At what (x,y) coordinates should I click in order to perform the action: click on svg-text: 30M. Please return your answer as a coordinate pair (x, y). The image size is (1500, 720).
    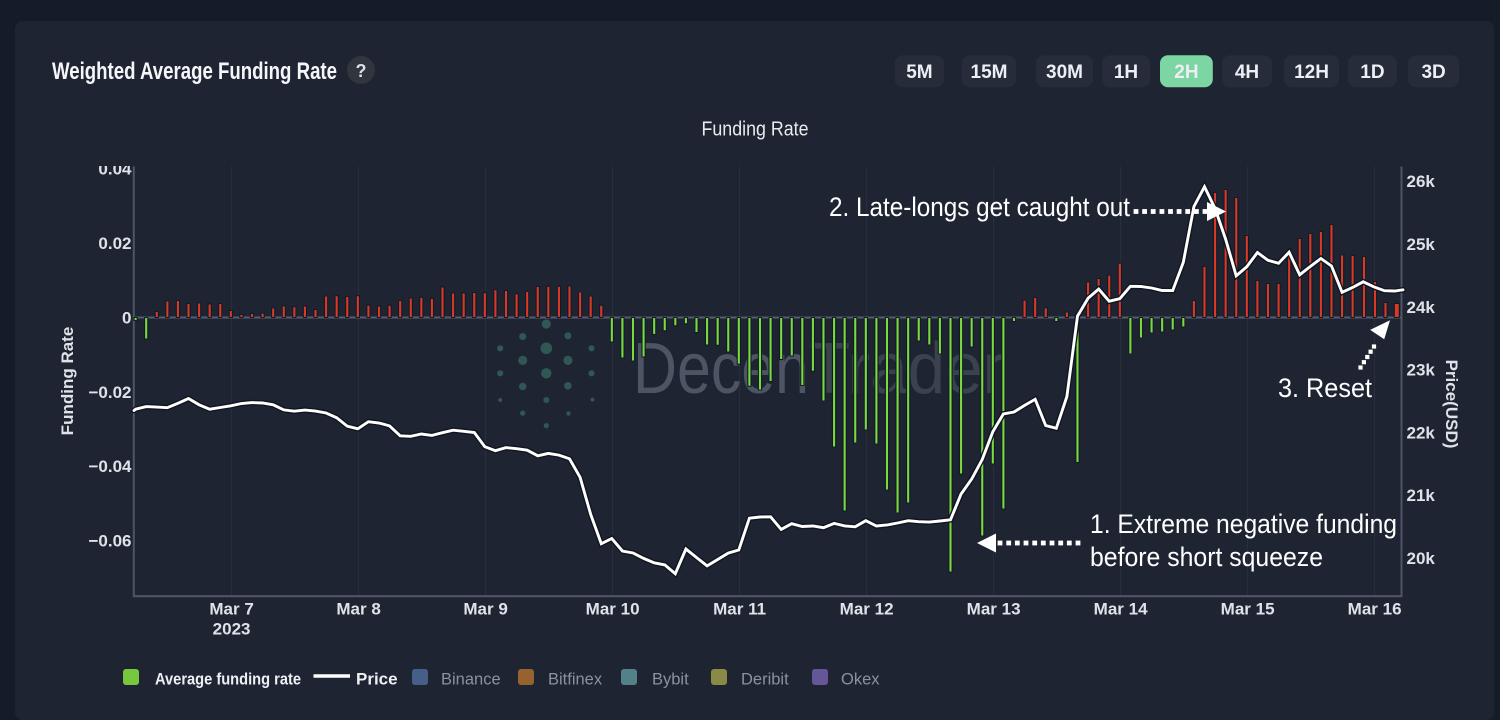
    Looking at the image, I should click on (1064, 72).